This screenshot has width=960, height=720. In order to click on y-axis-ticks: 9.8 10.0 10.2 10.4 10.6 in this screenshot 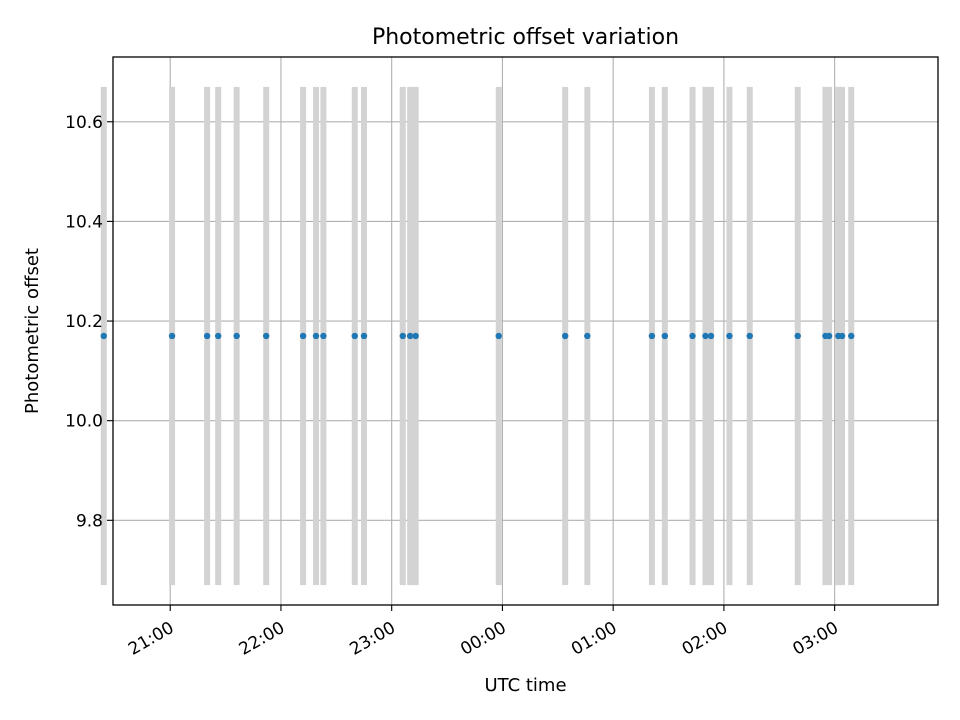, I will do `click(89, 322)`.